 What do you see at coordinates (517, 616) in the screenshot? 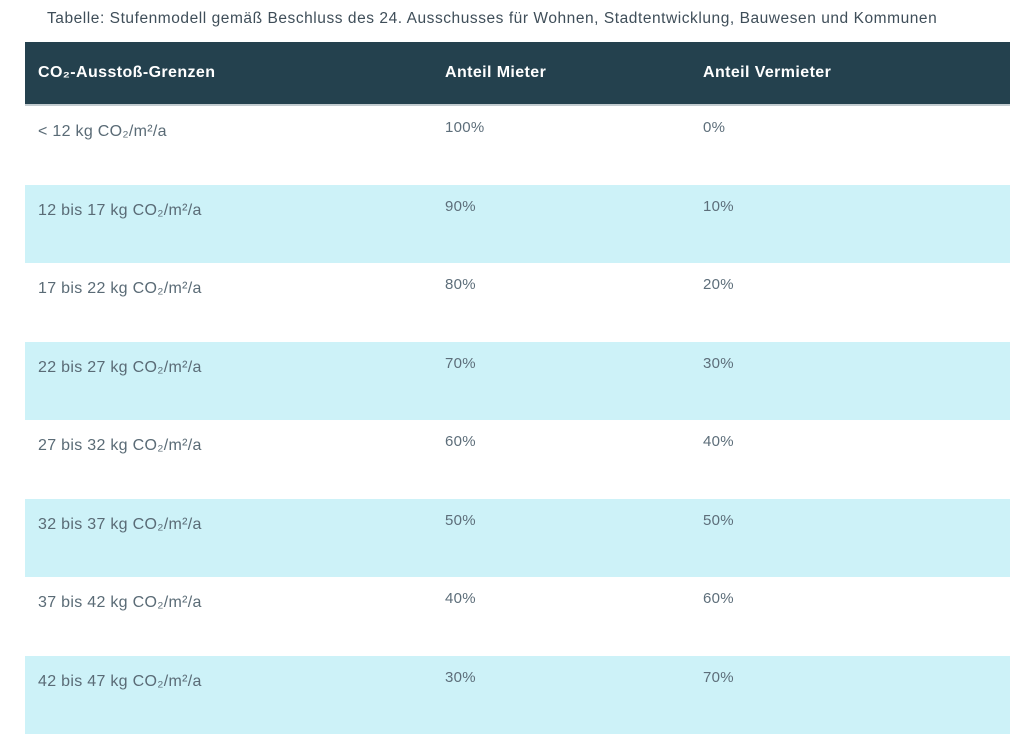
I see `table-row: 37 bis 42 kg CO₂/m²/a 40% 60%` at bounding box center [517, 616].